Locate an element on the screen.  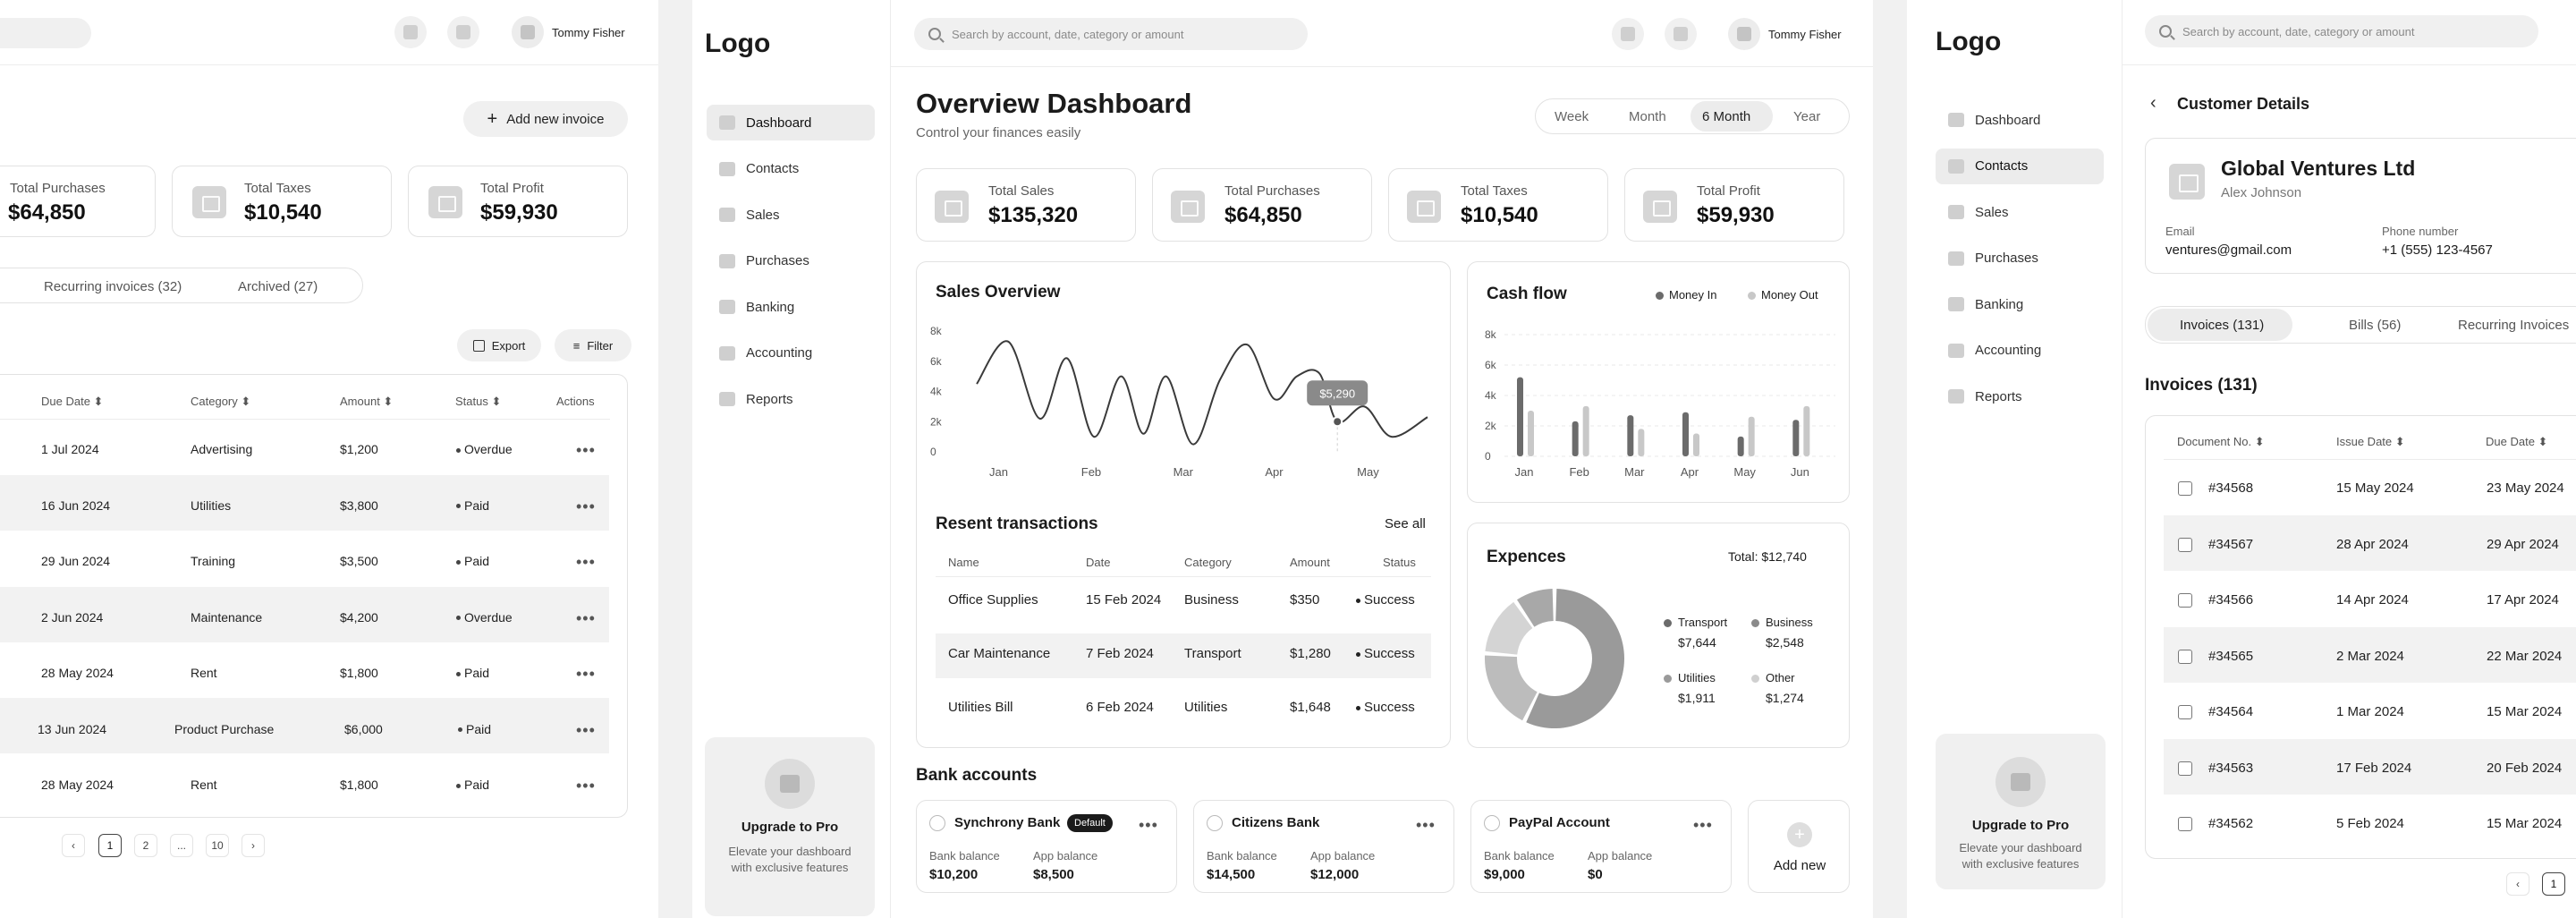
add-new-bank-button: + Add new is located at coordinates (1799, 846).